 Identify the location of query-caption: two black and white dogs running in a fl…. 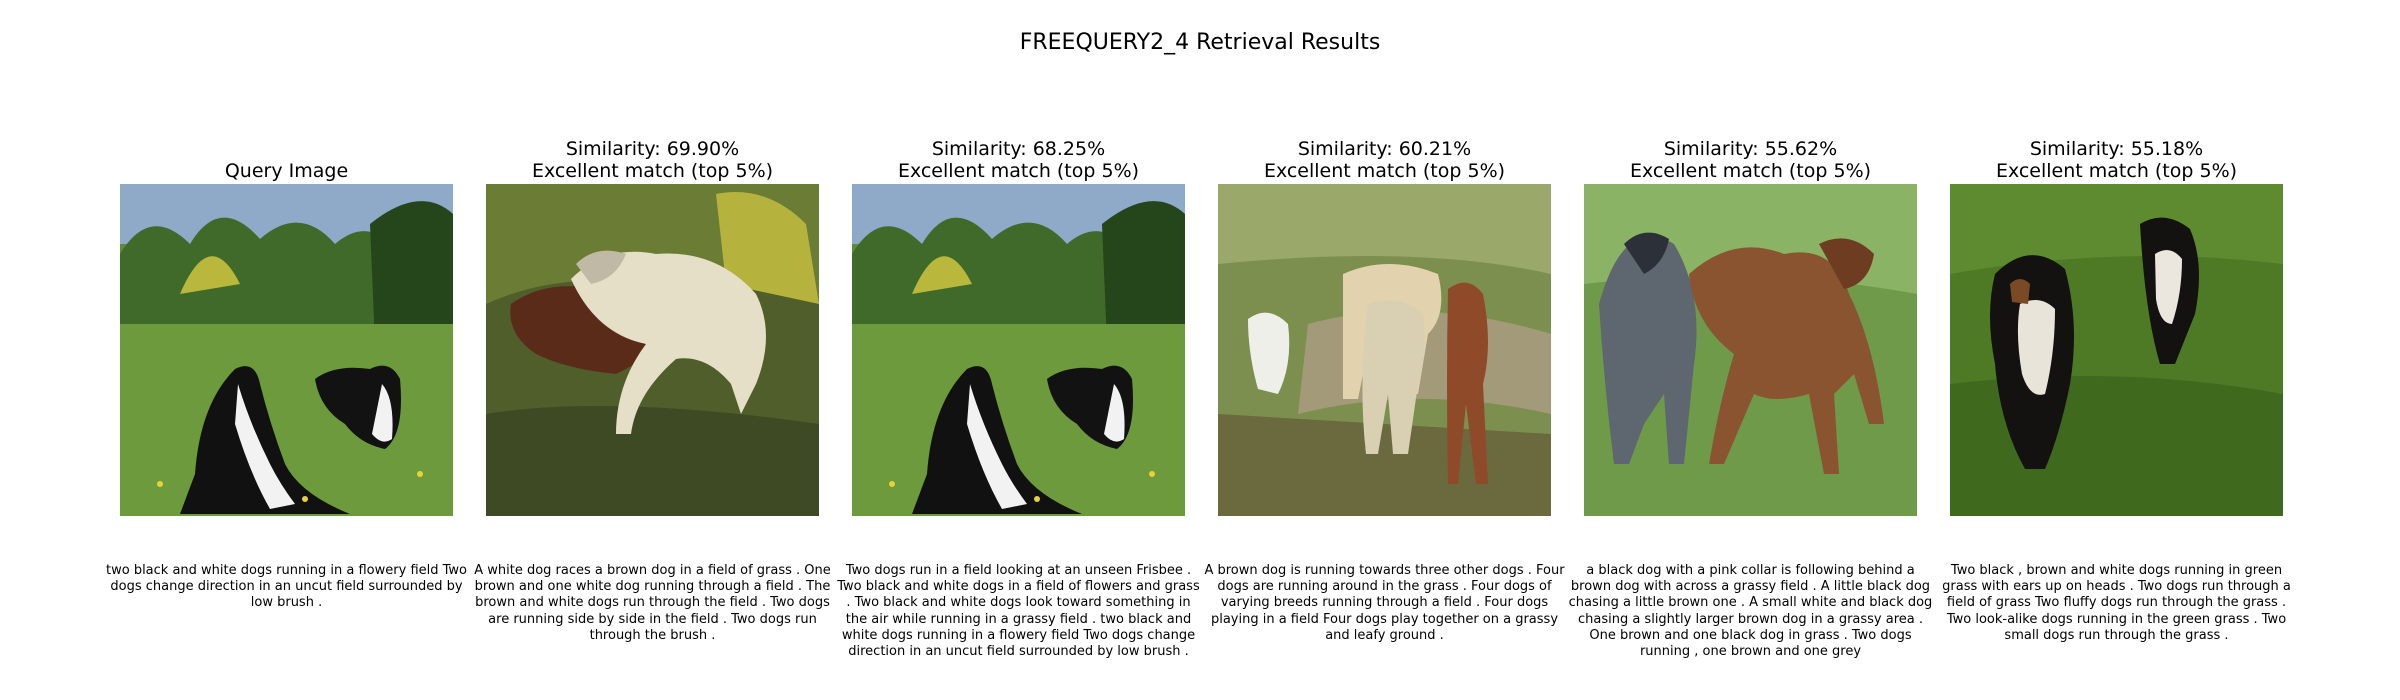
(286, 587).